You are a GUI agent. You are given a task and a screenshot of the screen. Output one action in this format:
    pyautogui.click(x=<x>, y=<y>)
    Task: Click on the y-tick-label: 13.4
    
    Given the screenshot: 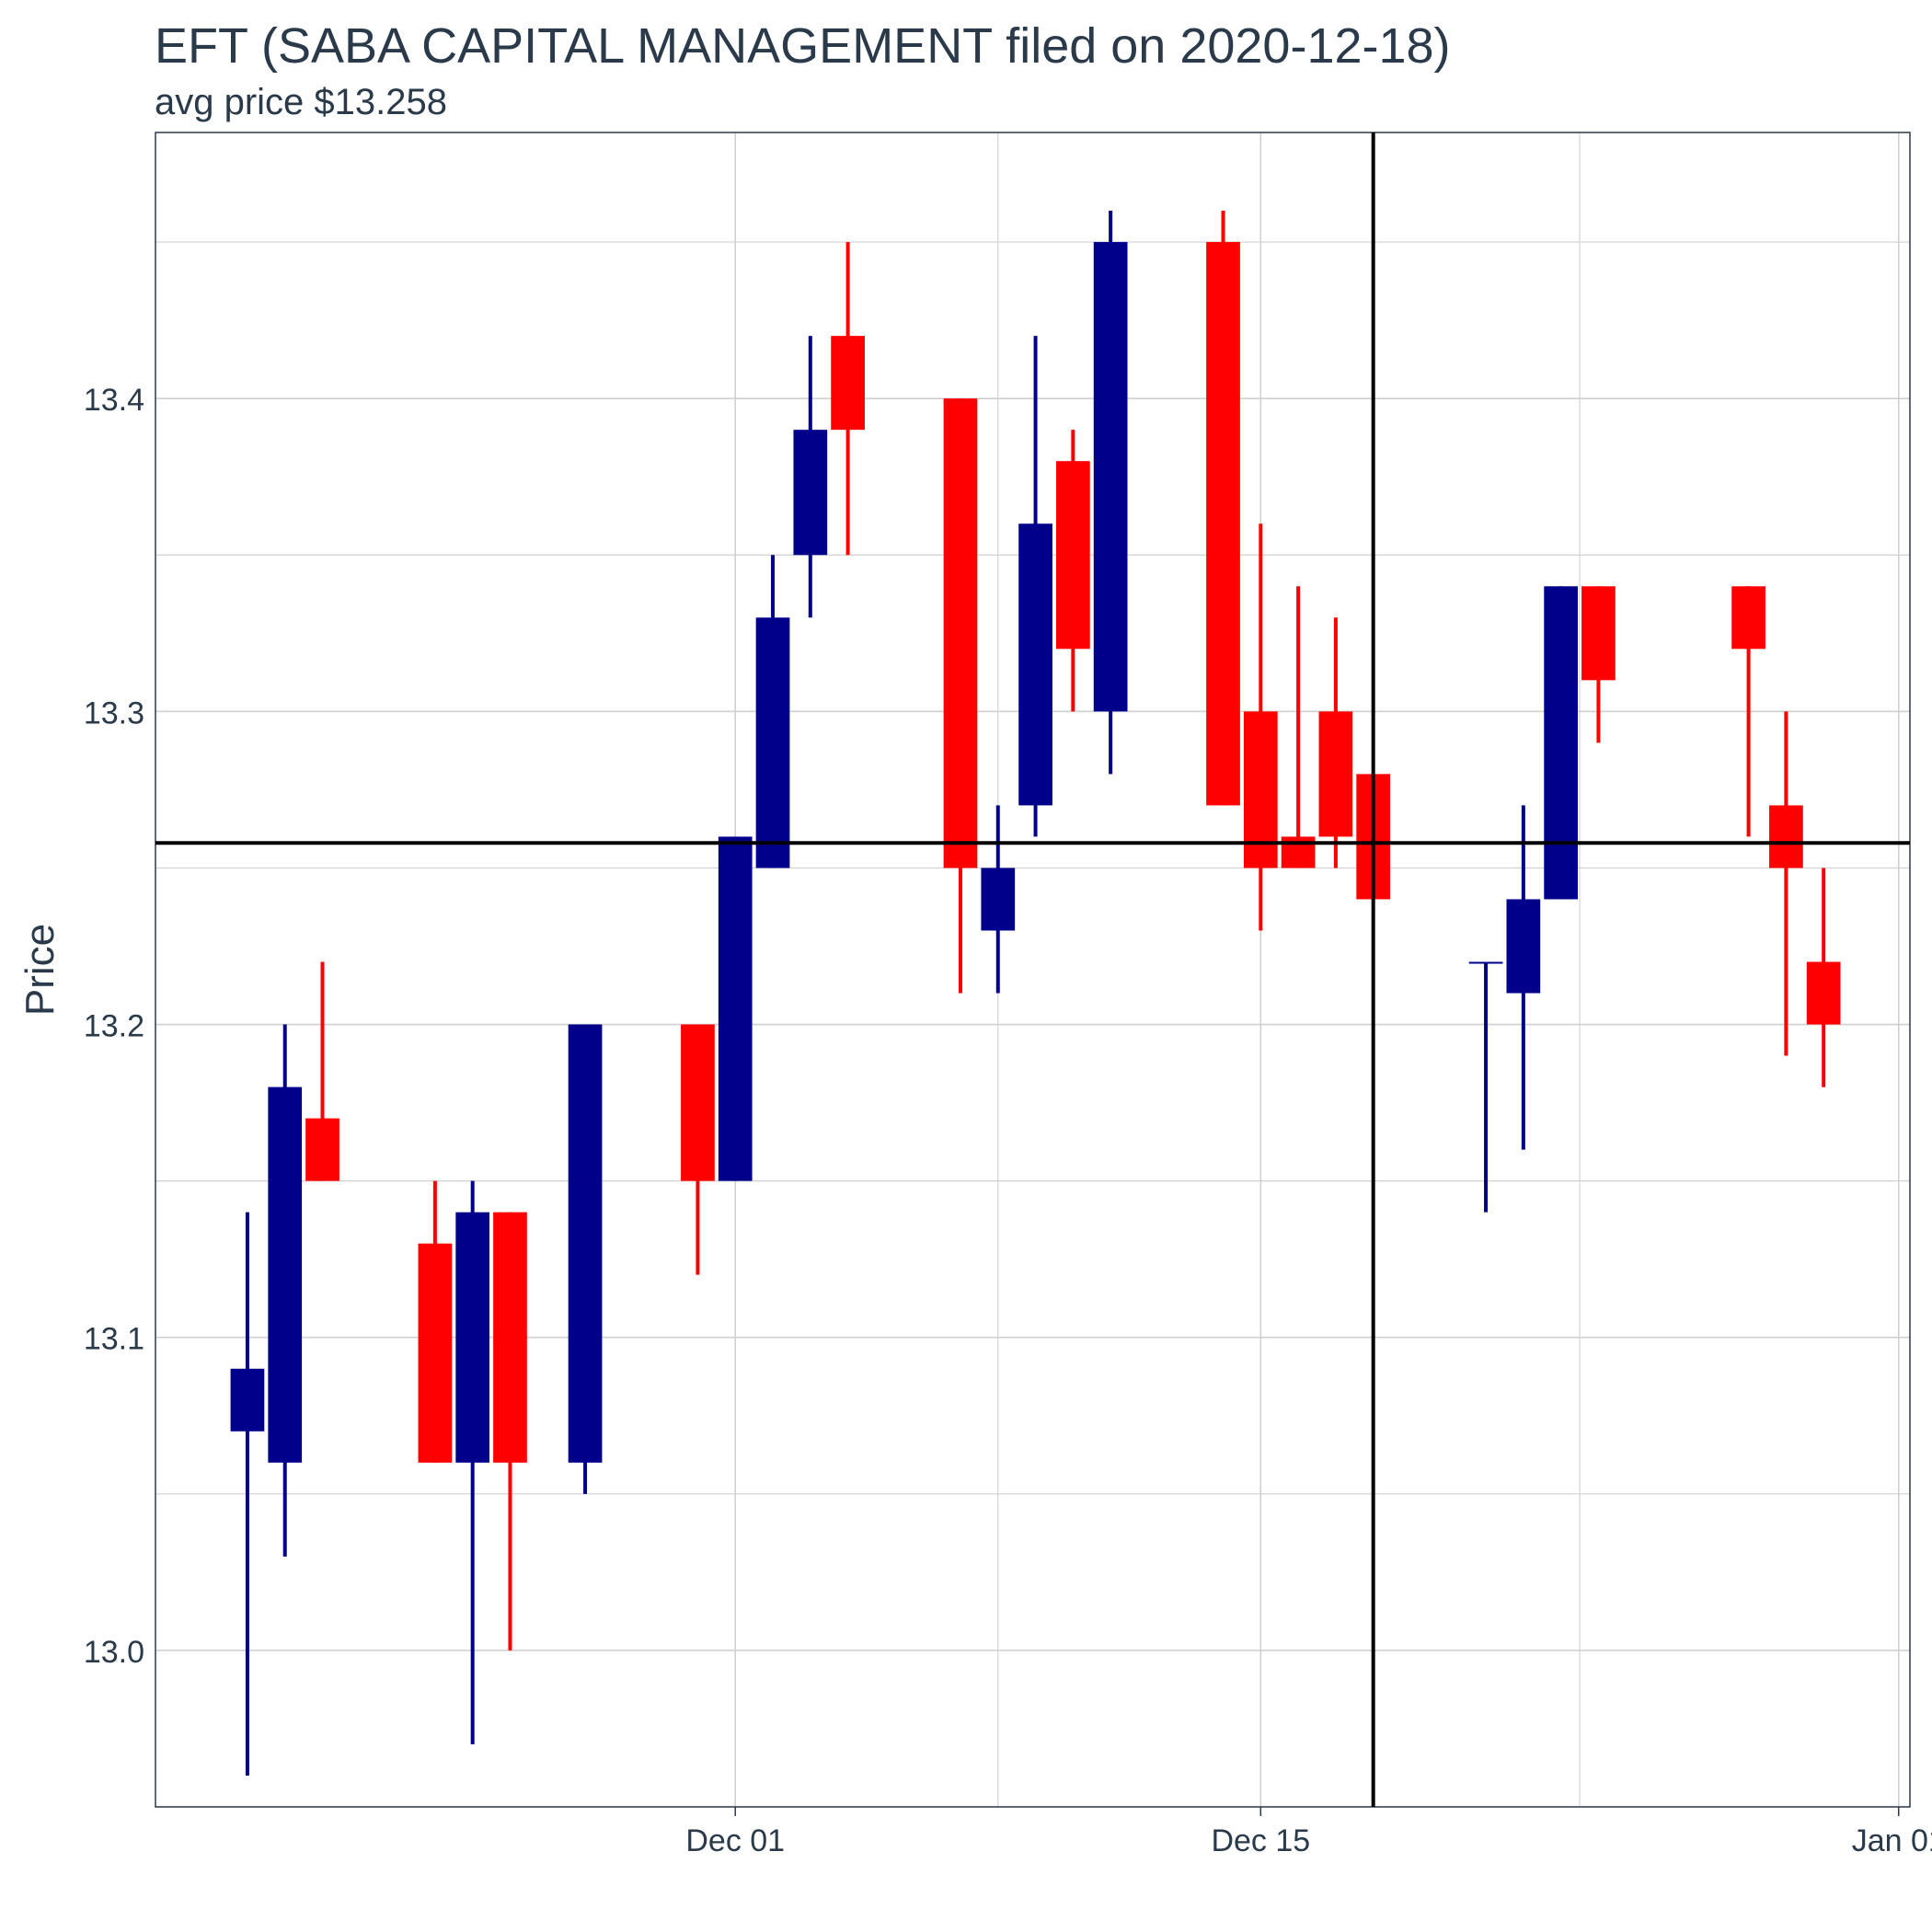 What is the action you would take?
    pyautogui.click(x=114, y=400)
    